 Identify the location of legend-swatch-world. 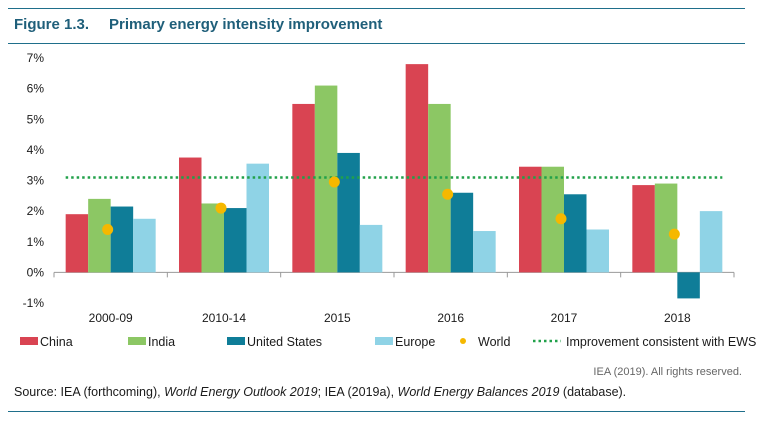
(463, 341).